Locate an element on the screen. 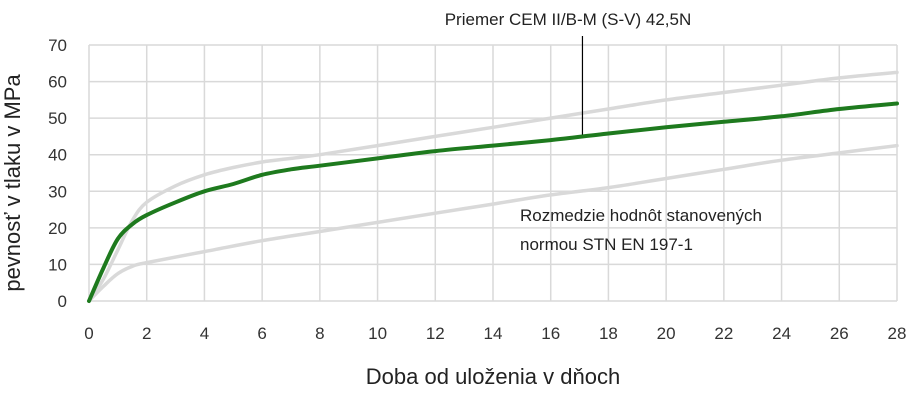  x-tick-label: 22 is located at coordinates (723, 333).